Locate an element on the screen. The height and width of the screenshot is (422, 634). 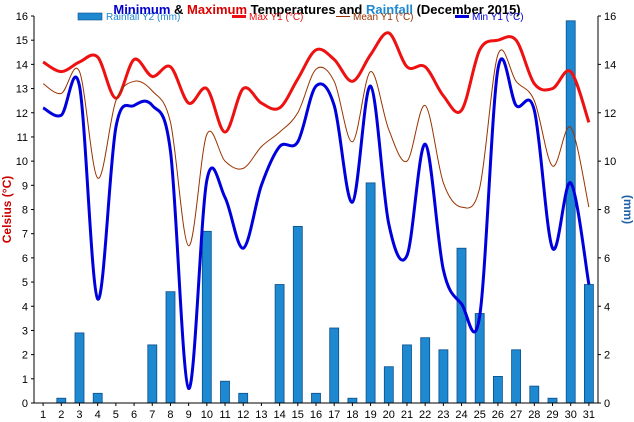
title-part-3: Temperatures and is located at coordinates (306, 9).